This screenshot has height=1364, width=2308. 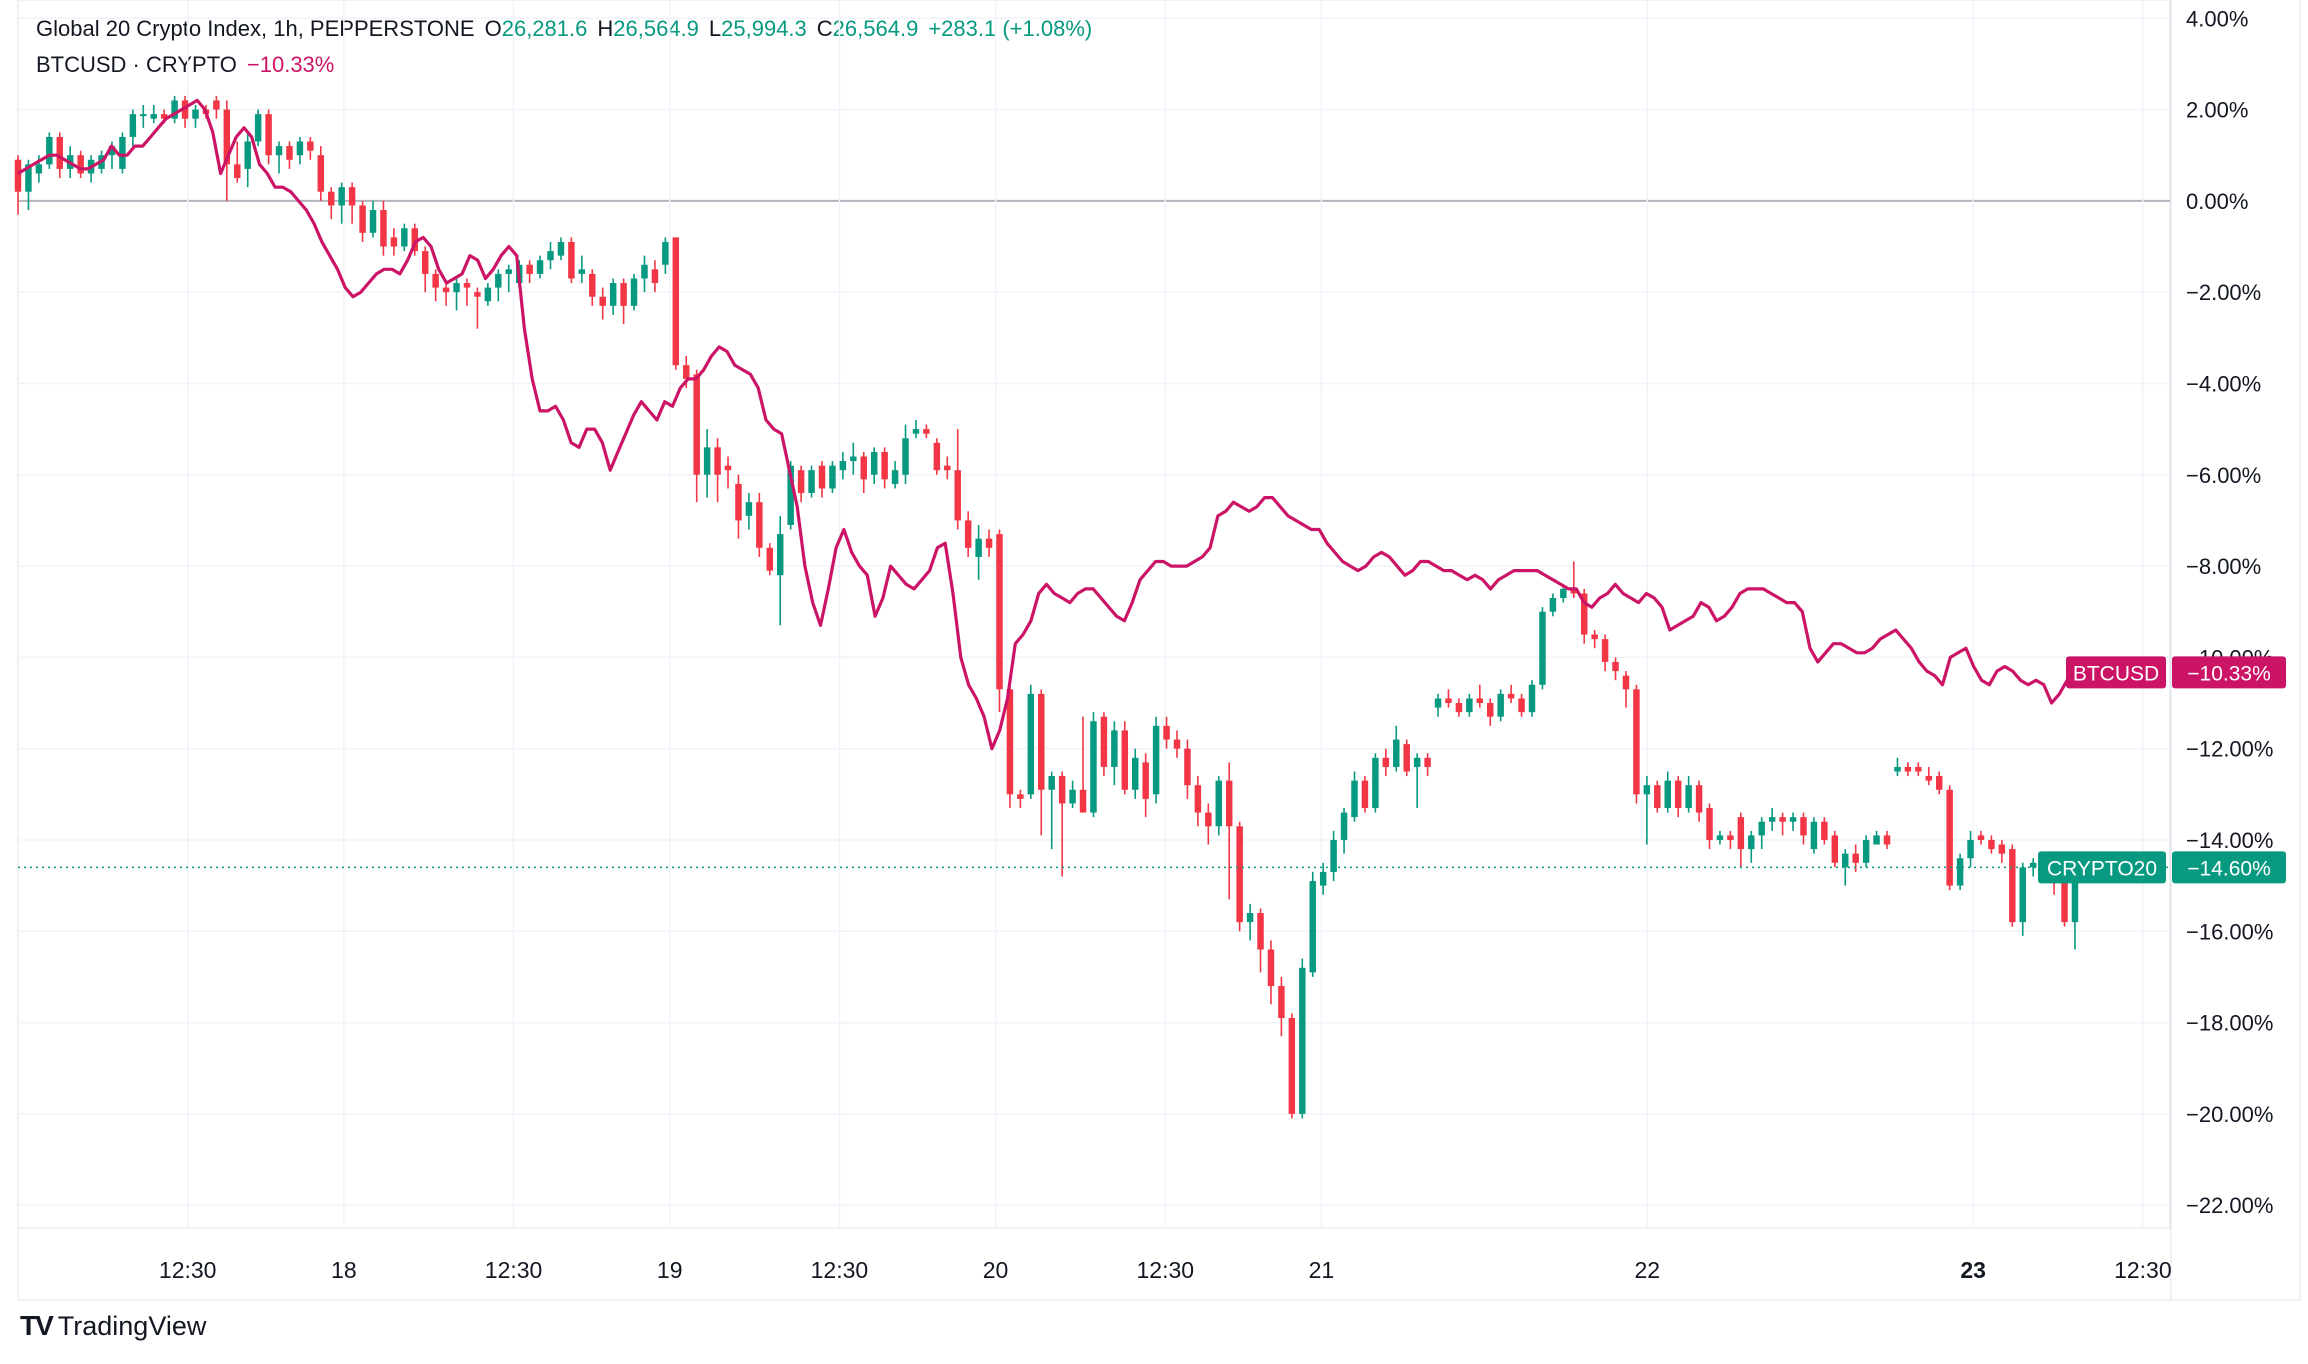 I want to click on badge-label: CRYPTO20, so click(x=2102, y=868).